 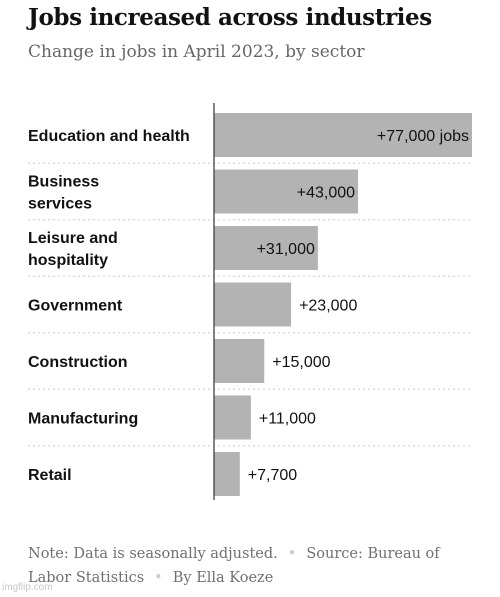 I want to click on watermark: imgflip.com, so click(x=27, y=587).